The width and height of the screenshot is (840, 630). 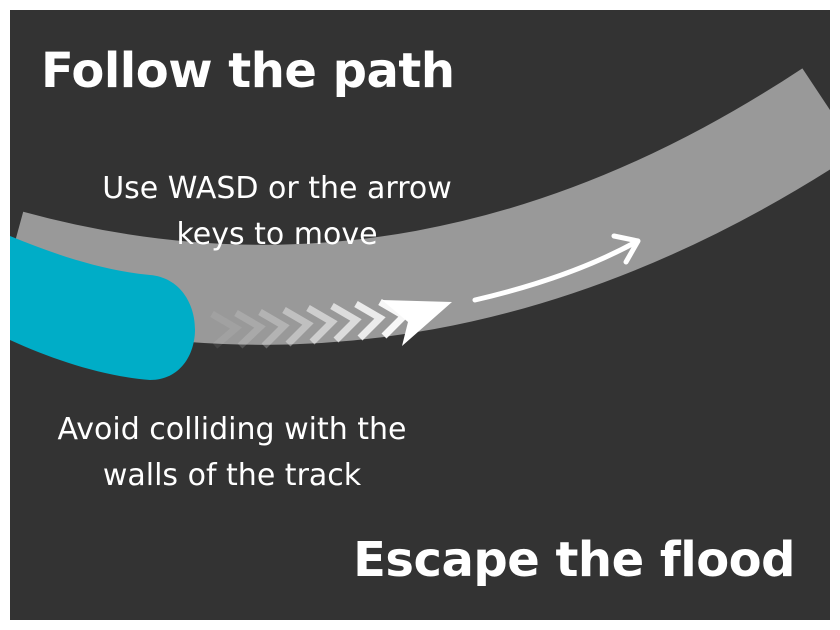 I want to click on page-title: Follow the path, so click(x=248, y=71).